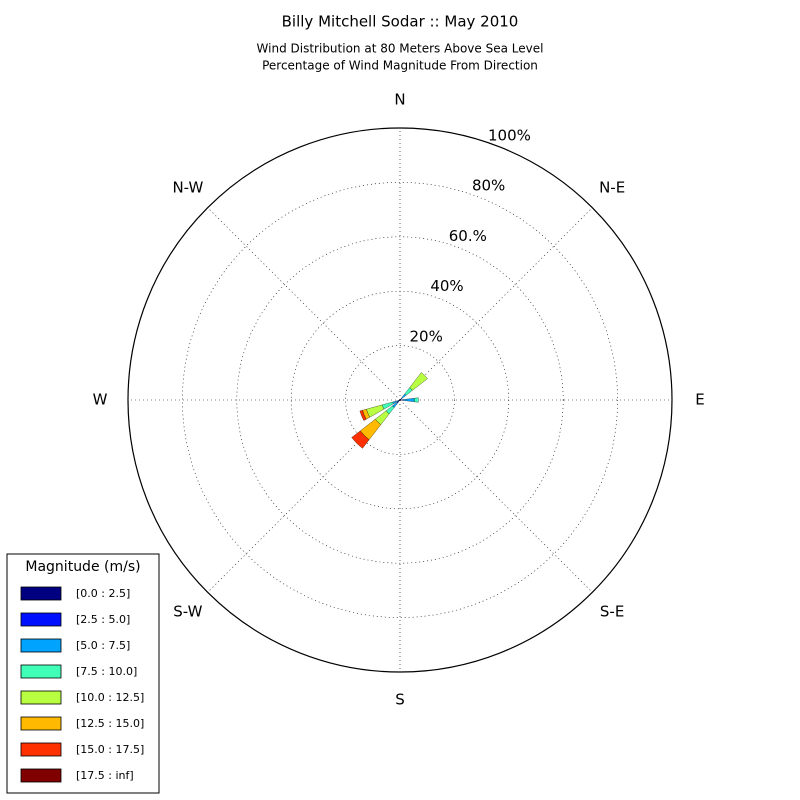 This screenshot has width=800, height=800. What do you see at coordinates (110, 749) in the screenshot?
I see `legend-label: [15.0 : 17.5]` at bounding box center [110, 749].